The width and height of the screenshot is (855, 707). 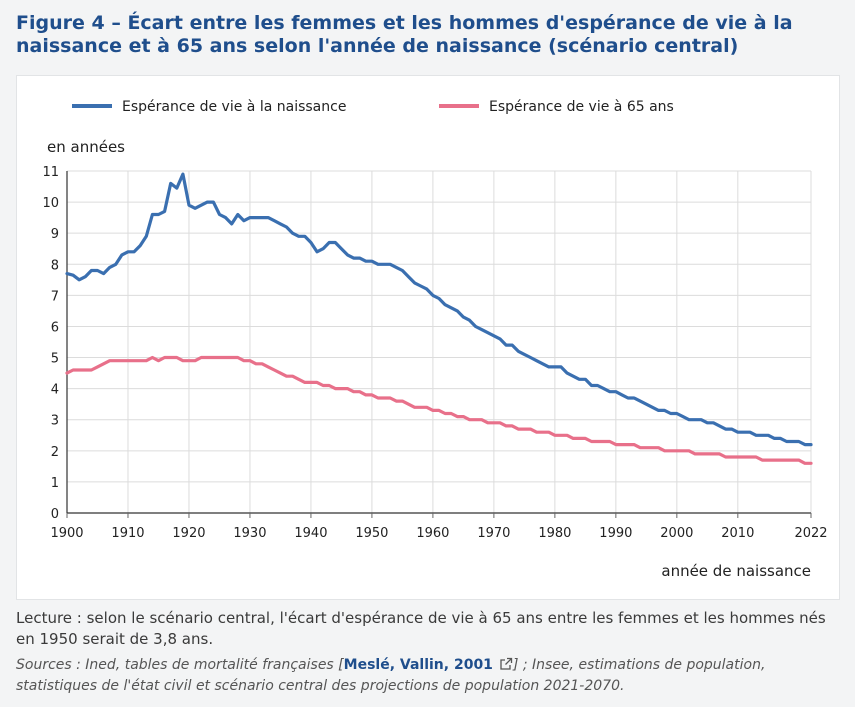 What do you see at coordinates (736, 571) in the screenshot?
I see `x-axis-label: année de naissance` at bounding box center [736, 571].